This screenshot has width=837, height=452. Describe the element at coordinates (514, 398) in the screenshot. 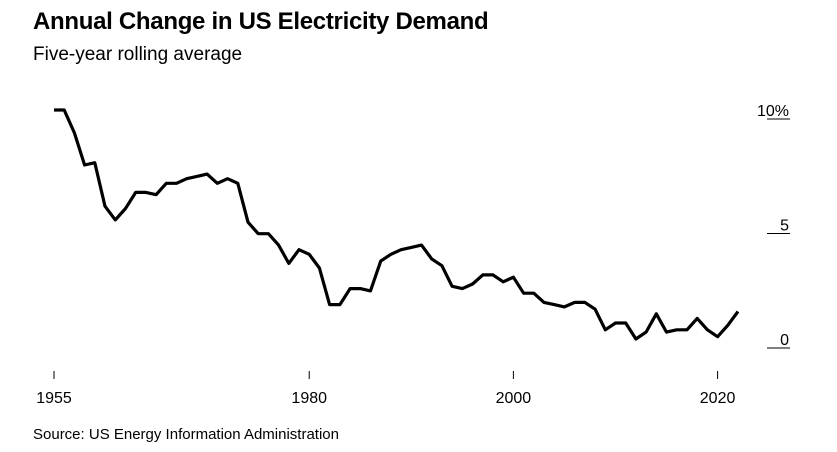

I see `x-tick-label: 2000` at that location.